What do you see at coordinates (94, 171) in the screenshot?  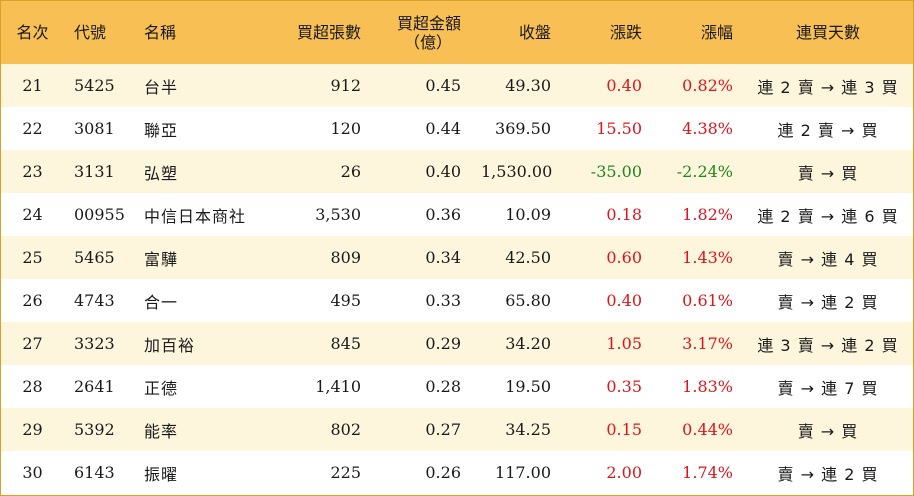 I see `cell-code: 3131` at bounding box center [94, 171].